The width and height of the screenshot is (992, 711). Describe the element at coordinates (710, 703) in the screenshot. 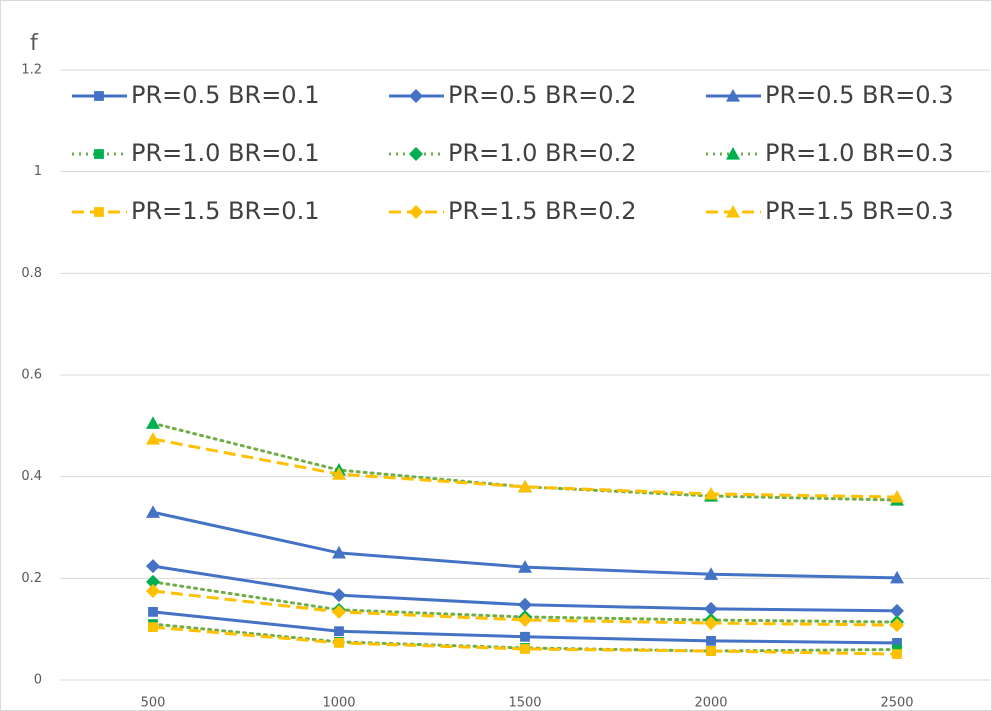

I see `x-tick-label: 2000` at that location.